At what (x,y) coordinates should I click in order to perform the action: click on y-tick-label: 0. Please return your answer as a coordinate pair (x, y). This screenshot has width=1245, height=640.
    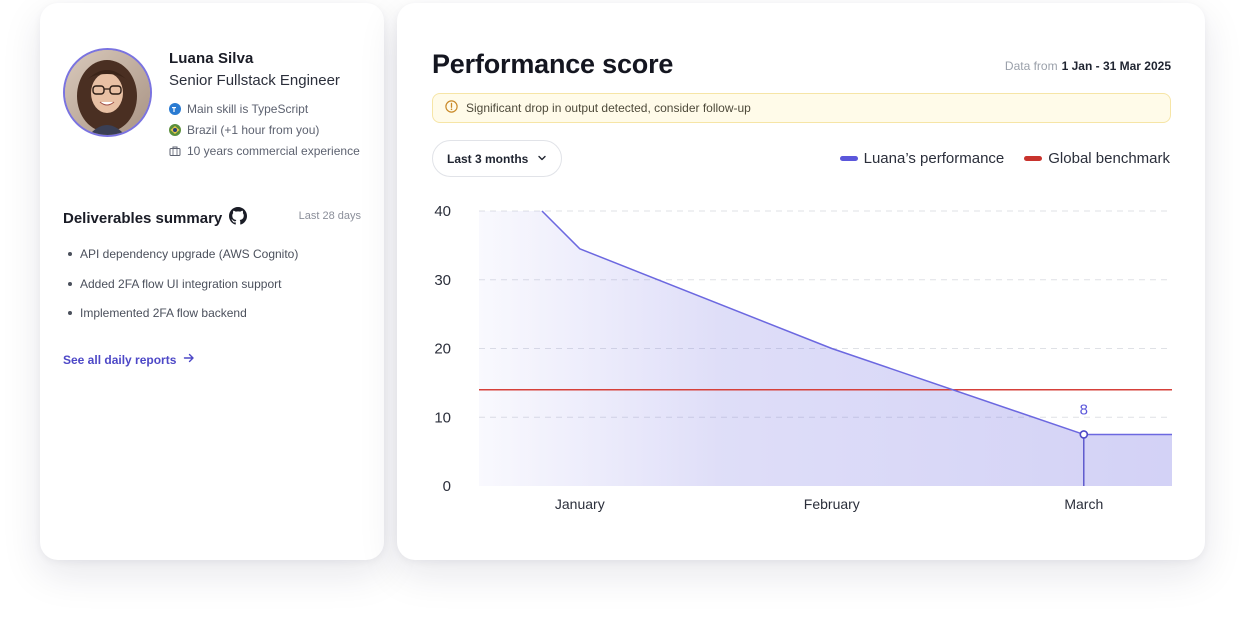
    Looking at the image, I should click on (447, 486).